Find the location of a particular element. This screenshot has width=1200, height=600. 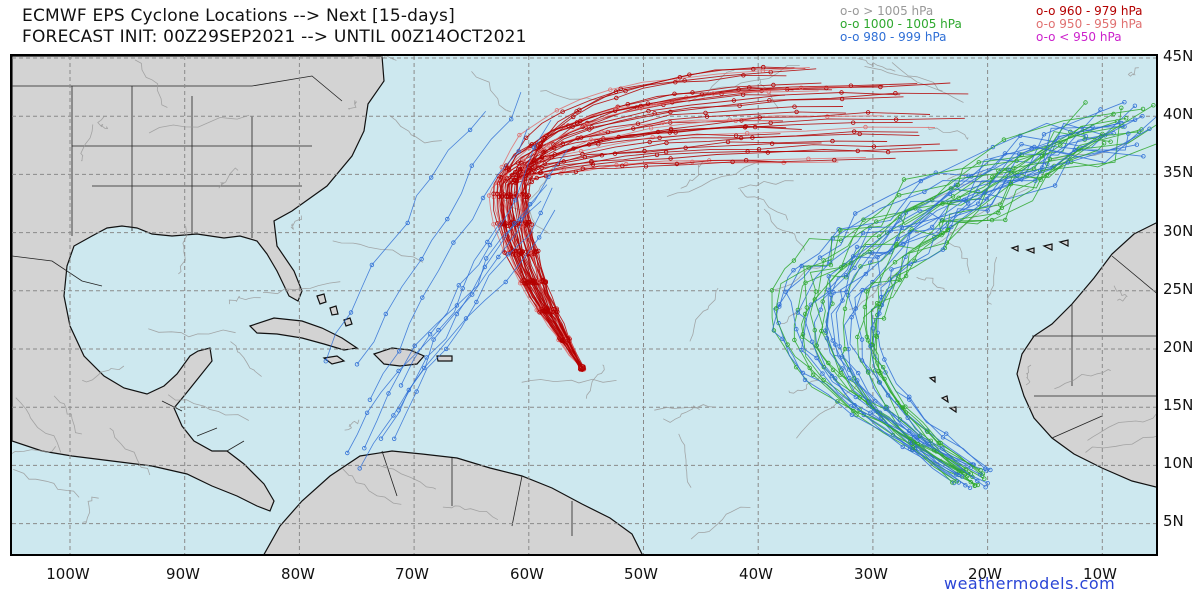

legend-symbol: o-o is located at coordinates (1046, 37).